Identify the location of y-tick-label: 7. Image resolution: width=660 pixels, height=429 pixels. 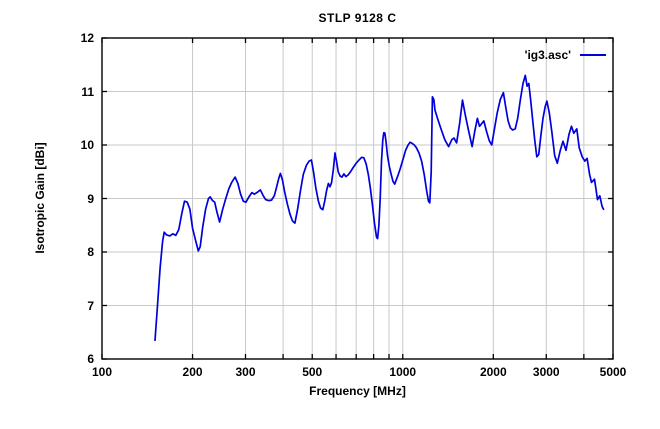
(90, 305).